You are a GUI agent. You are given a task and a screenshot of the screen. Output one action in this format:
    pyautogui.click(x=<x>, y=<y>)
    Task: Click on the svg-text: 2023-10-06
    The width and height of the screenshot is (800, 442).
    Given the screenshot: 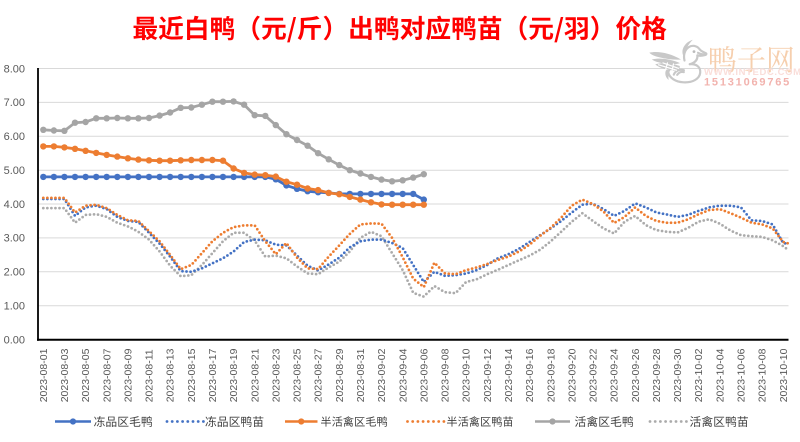 What is the action you would take?
    pyautogui.click(x=742, y=375)
    